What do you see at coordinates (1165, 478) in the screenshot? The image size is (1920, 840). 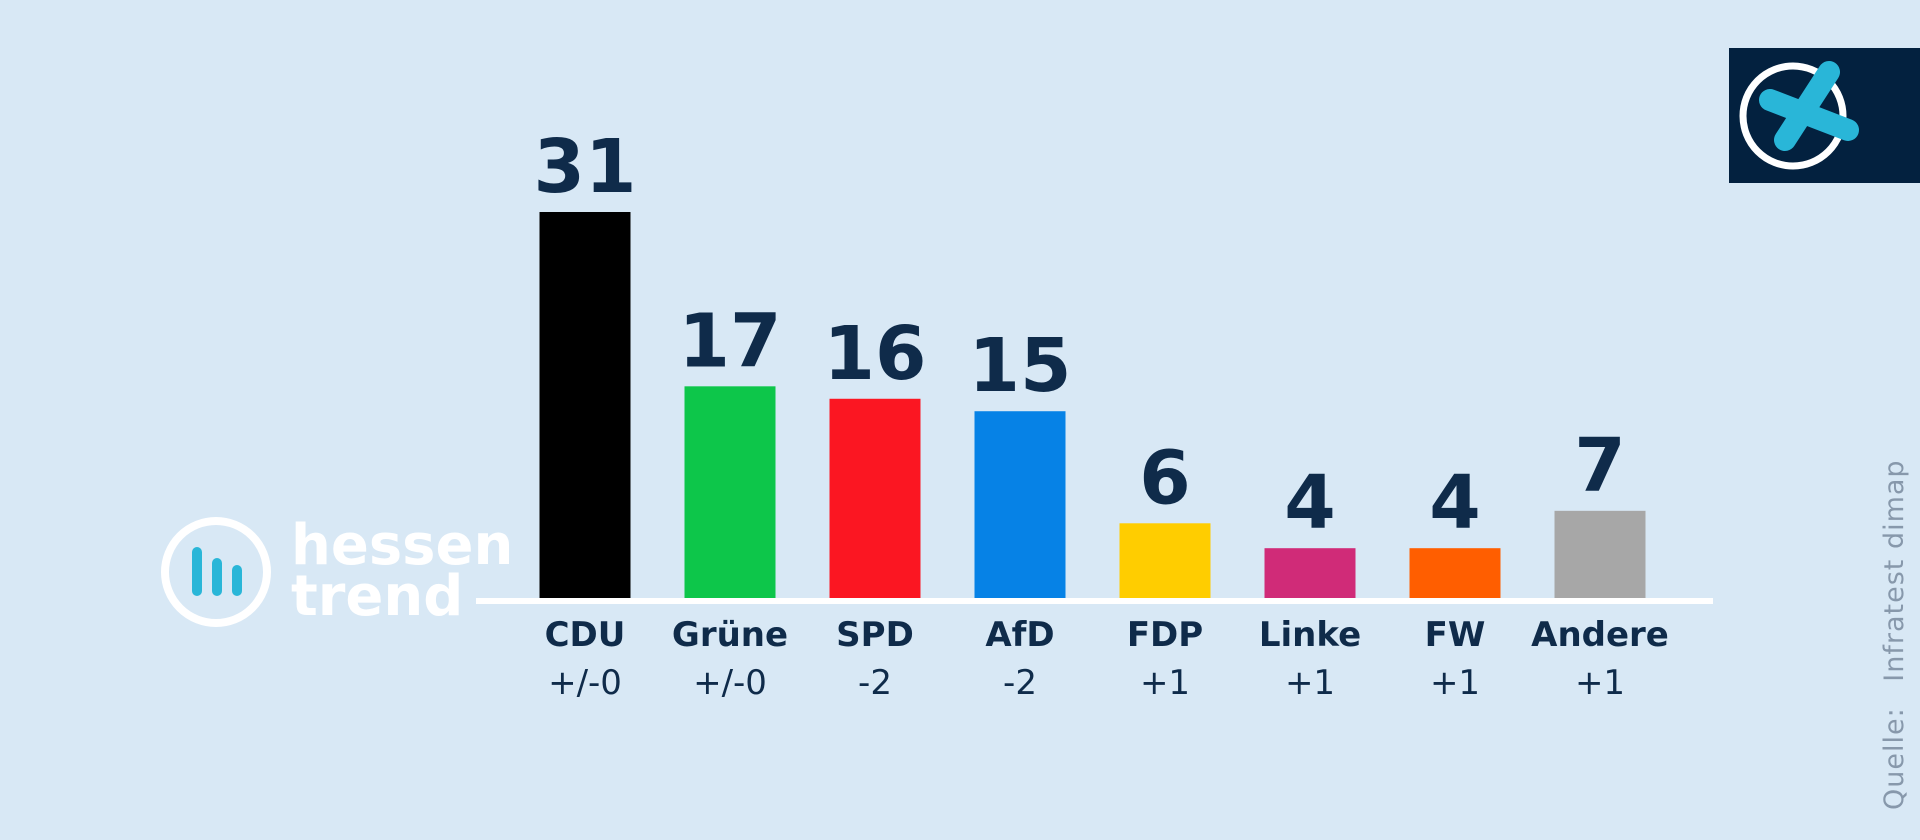 I see `value-label: 6` at bounding box center [1165, 478].